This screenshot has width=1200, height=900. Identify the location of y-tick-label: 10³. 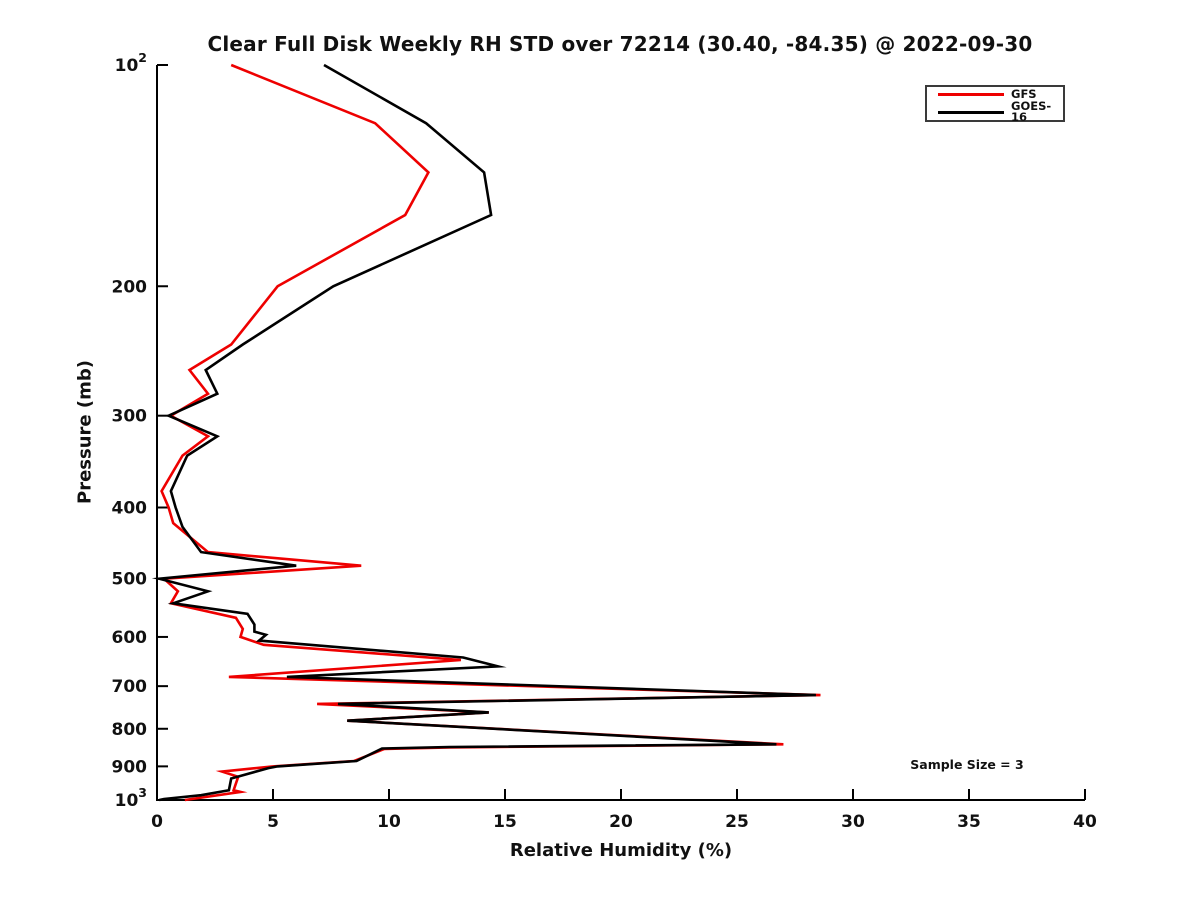
(131, 798).